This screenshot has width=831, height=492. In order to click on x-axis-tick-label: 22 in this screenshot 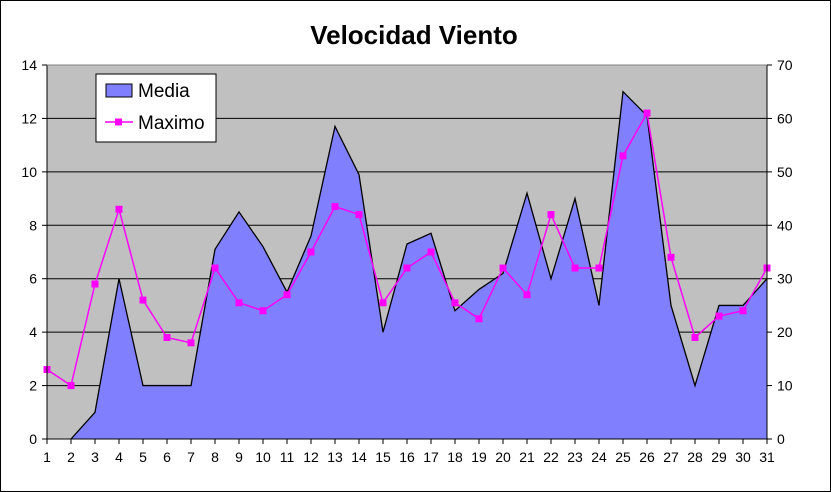, I will do `click(551, 457)`.